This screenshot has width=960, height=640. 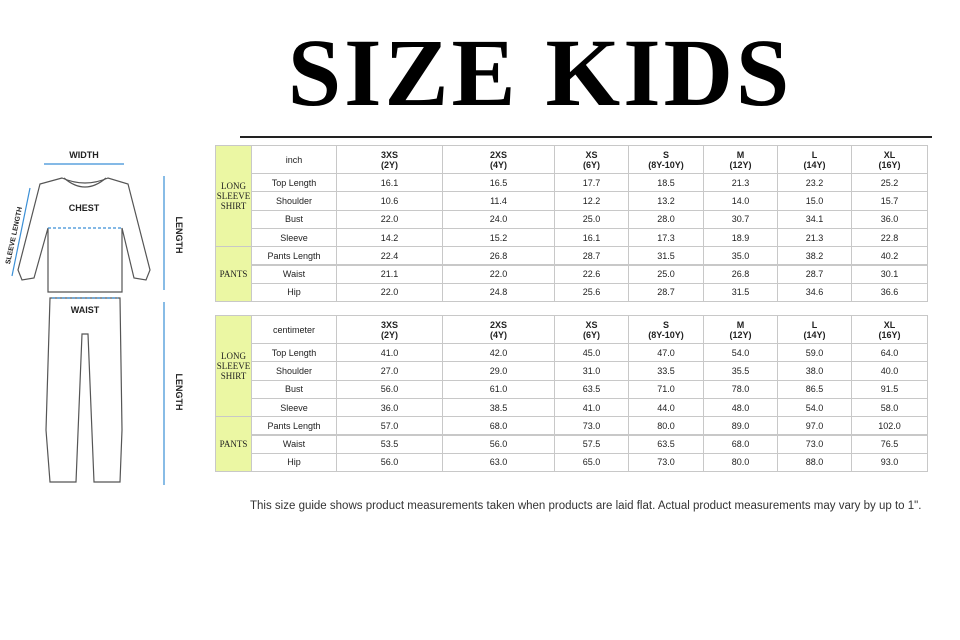 I want to click on size: L, so click(x=814, y=154).